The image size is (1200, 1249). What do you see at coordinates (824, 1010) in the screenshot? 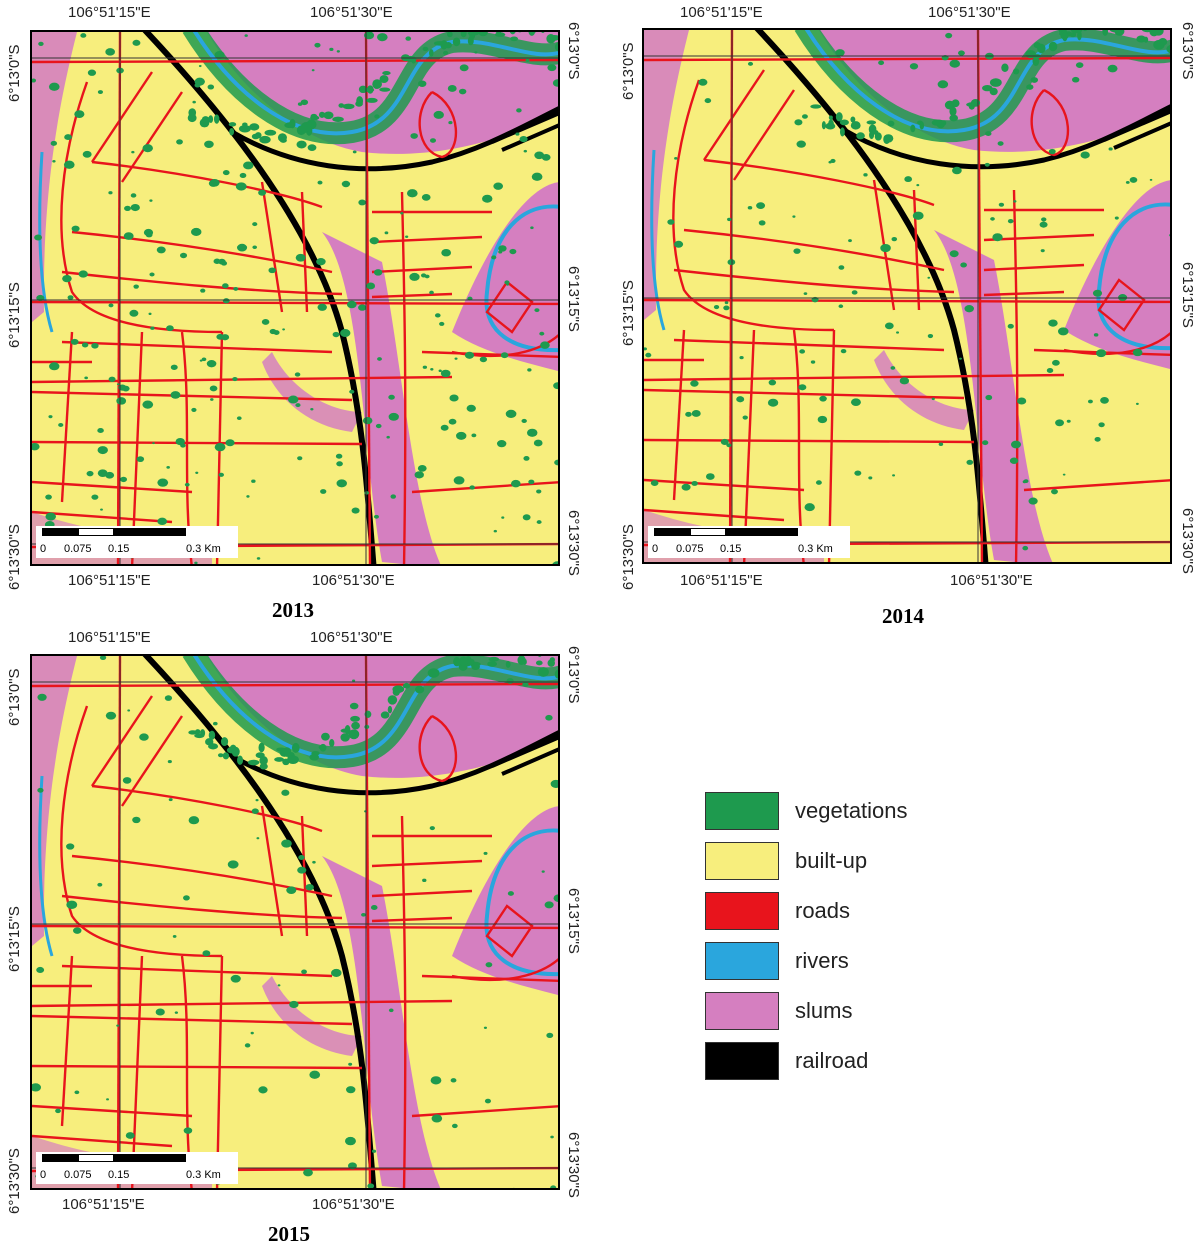
I see `legend-label: slums` at bounding box center [824, 1010].